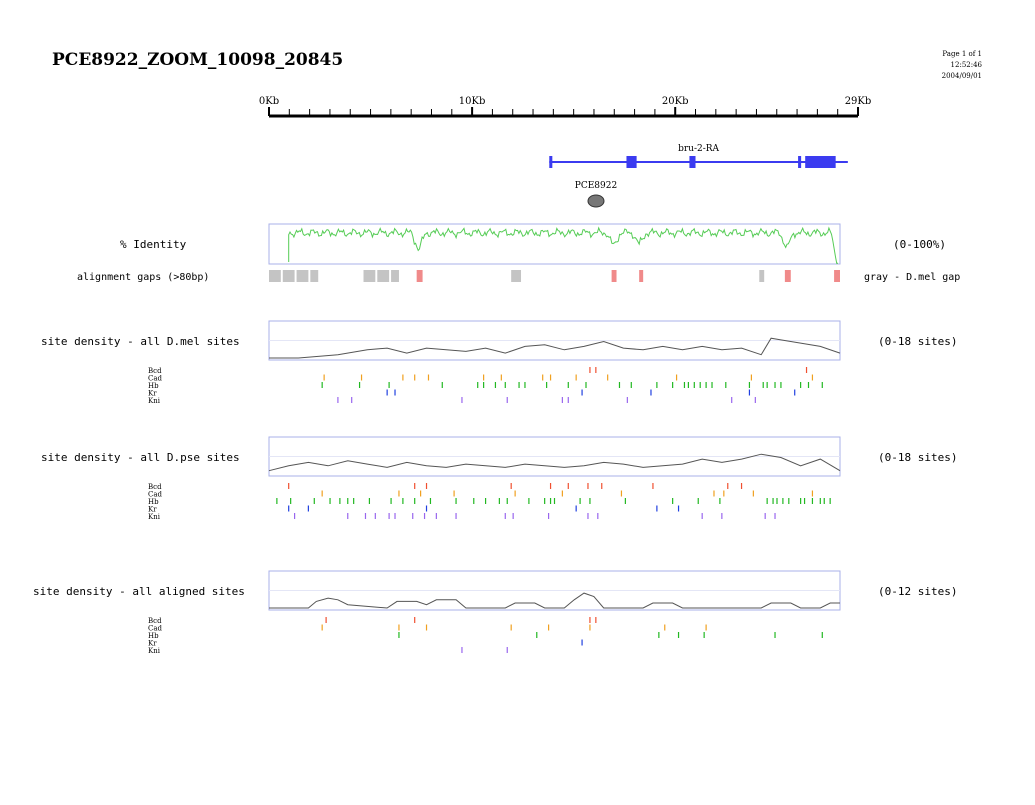 The image size is (1035, 805). What do you see at coordinates (962, 76) in the screenshot?
I see `page-date: 2004/09/01` at bounding box center [962, 76].